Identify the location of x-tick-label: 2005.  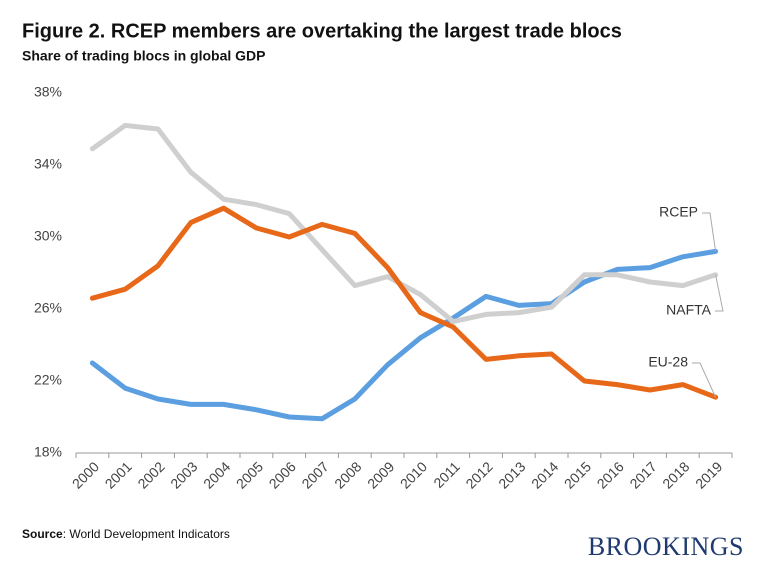
(249, 474).